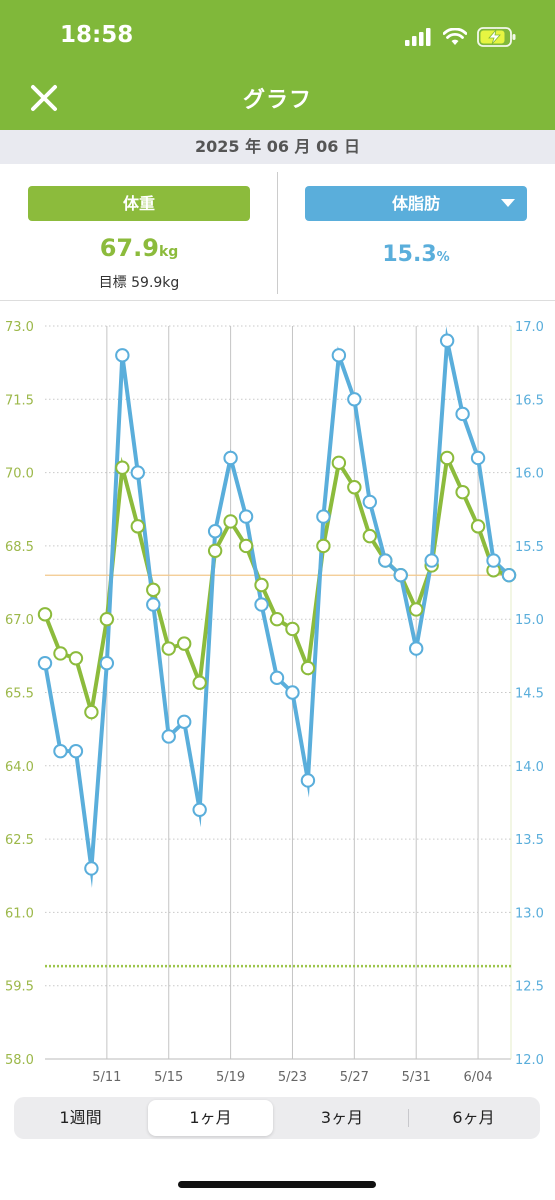  I want to click on close-button, so click(44, 98).